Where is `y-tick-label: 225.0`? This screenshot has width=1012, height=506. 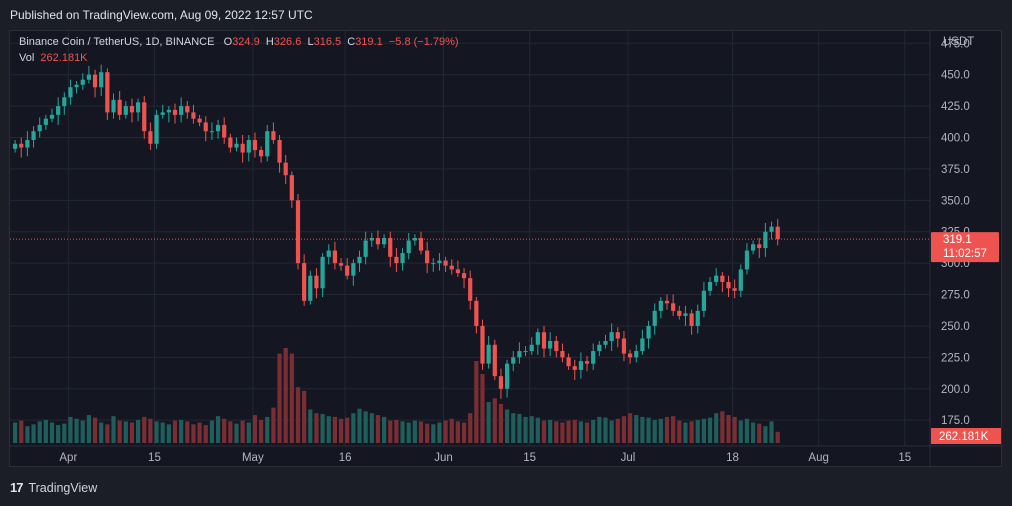
y-tick-label: 225.0 is located at coordinates (955, 358).